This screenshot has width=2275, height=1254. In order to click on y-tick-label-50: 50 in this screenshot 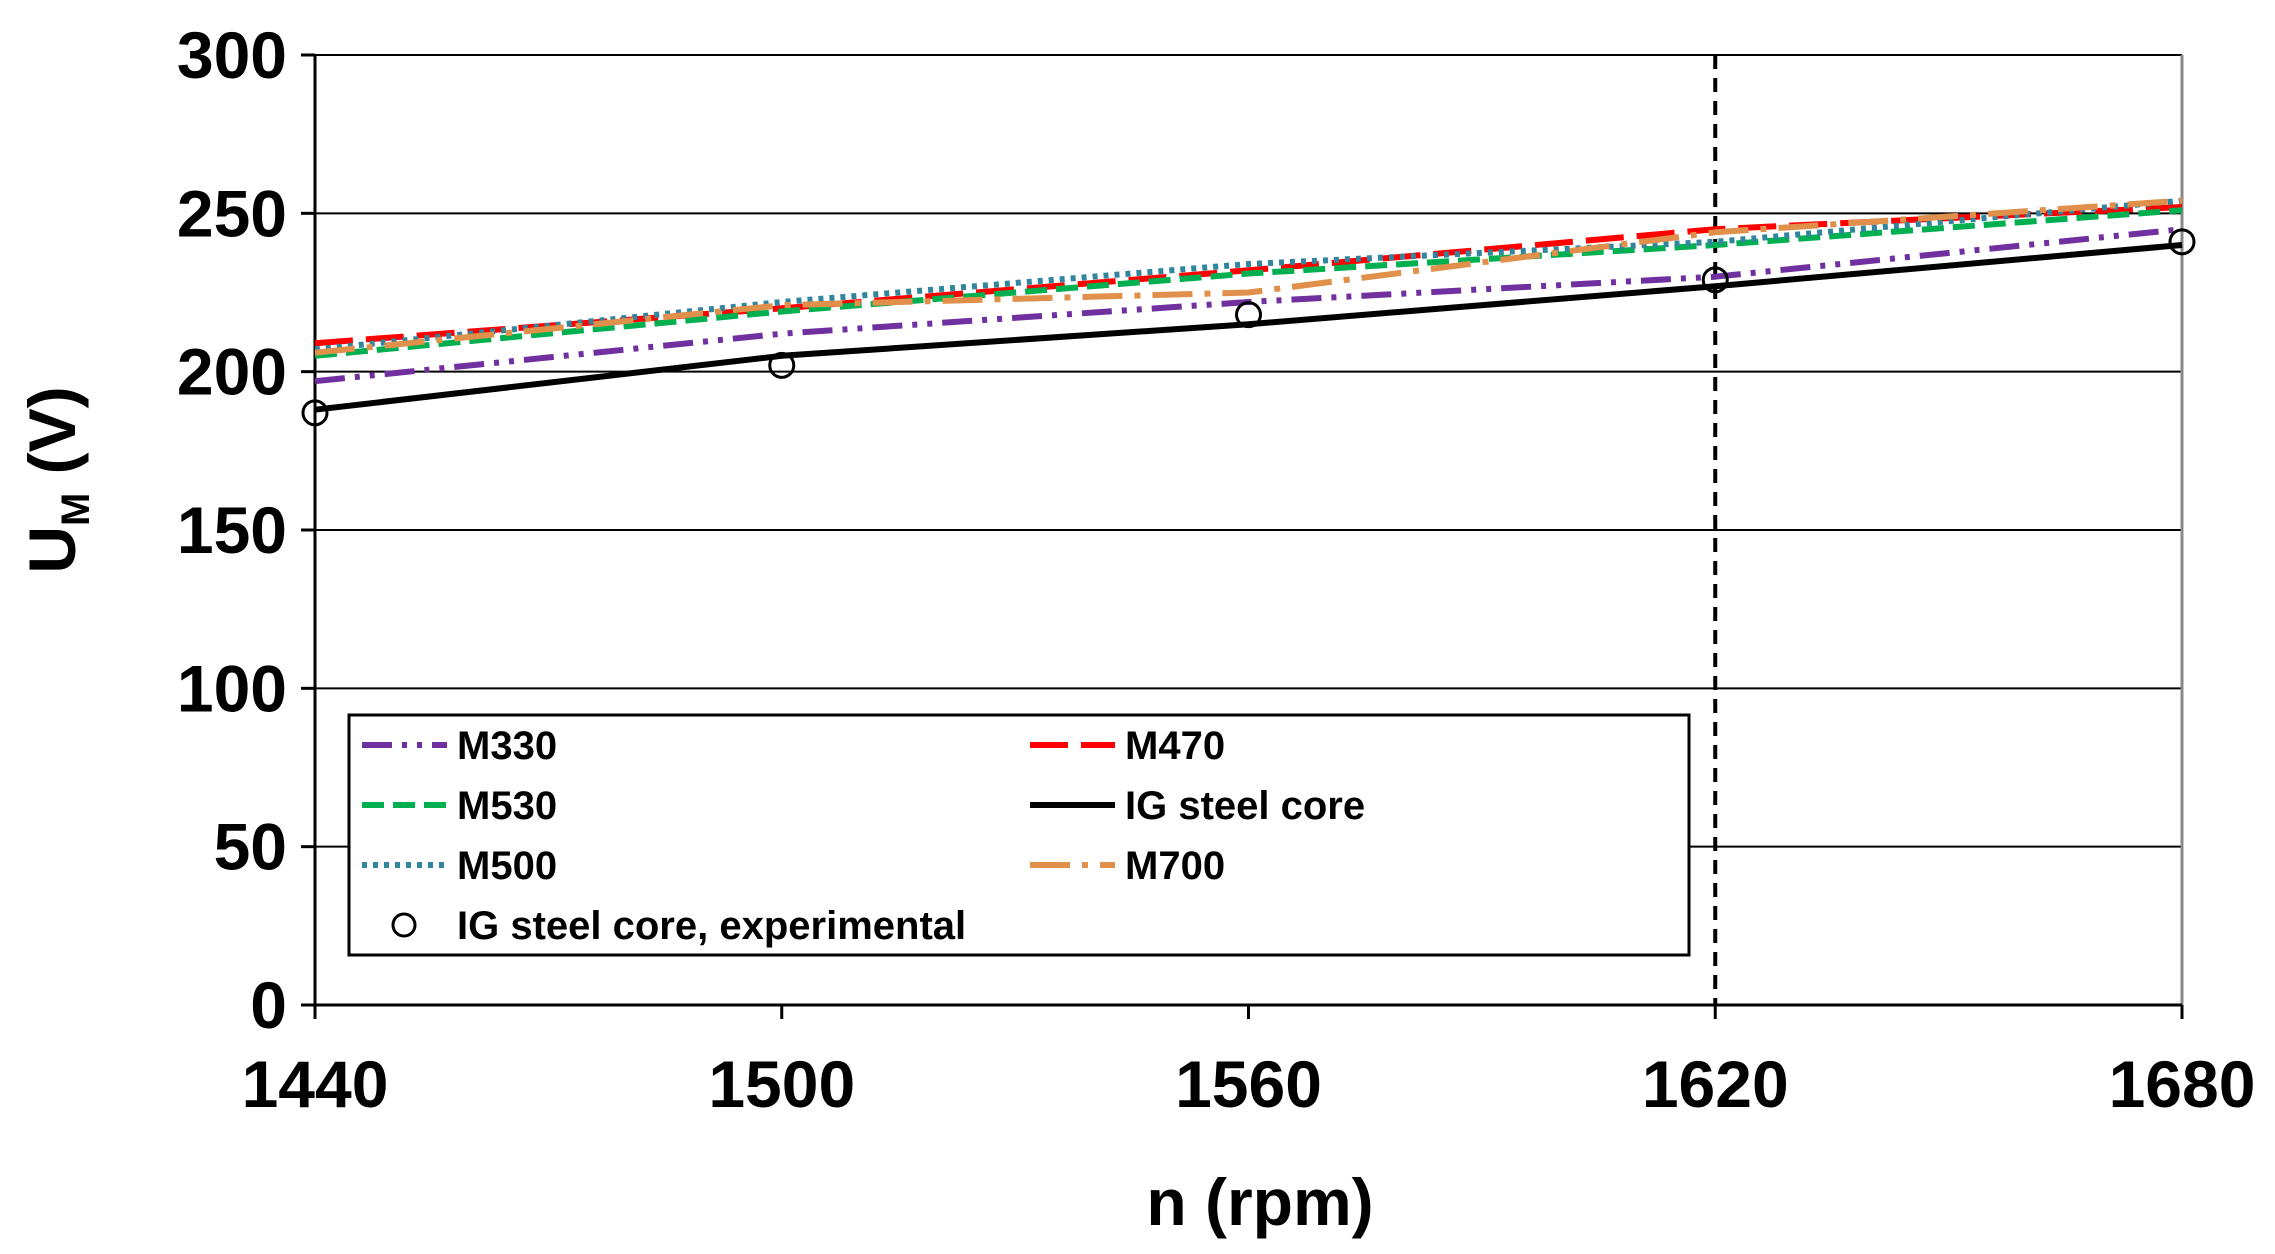, I will do `click(250, 847)`.